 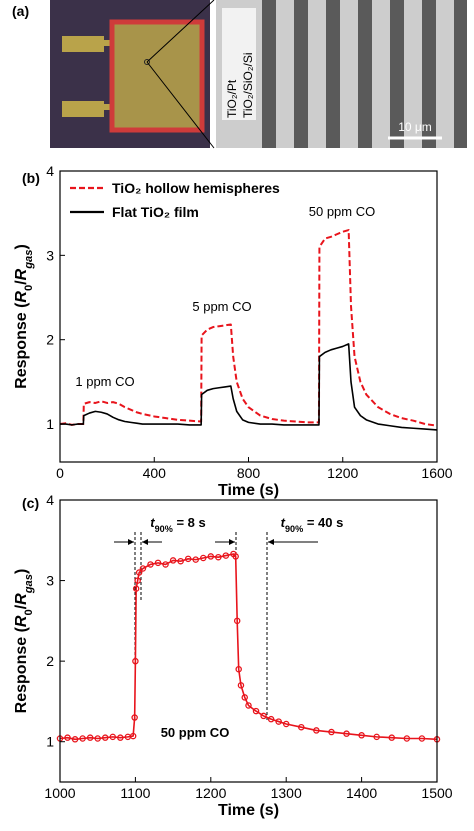 I want to click on response-time-guides, so click(x=216, y=626).